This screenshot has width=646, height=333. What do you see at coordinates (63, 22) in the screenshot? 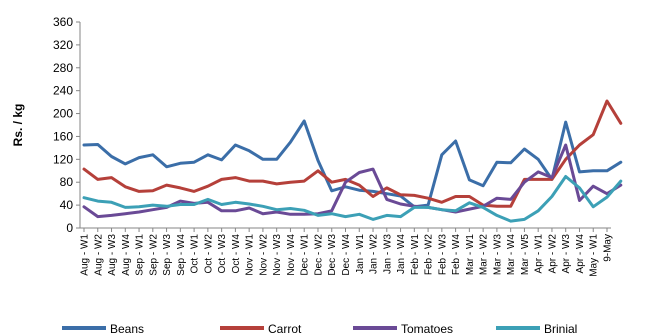
I see `y-tick-label: 360` at bounding box center [63, 22].